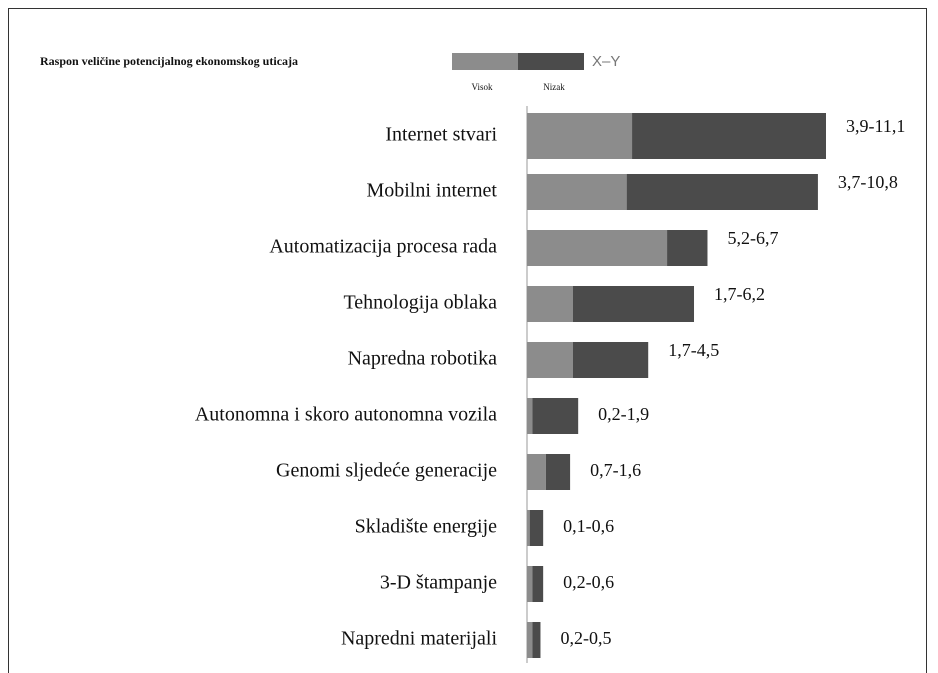 This screenshot has height=673, width=938. What do you see at coordinates (623, 414) in the screenshot?
I see `value-label: 0,2-1,9` at bounding box center [623, 414].